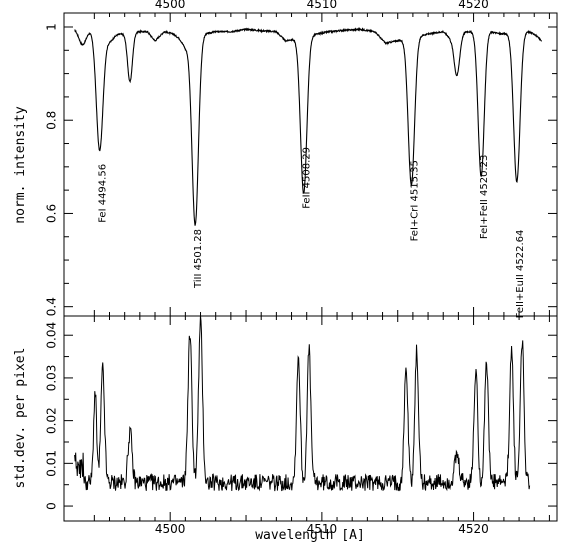  I want to click on top-x-tick-label: 4520, so click(473, 5).